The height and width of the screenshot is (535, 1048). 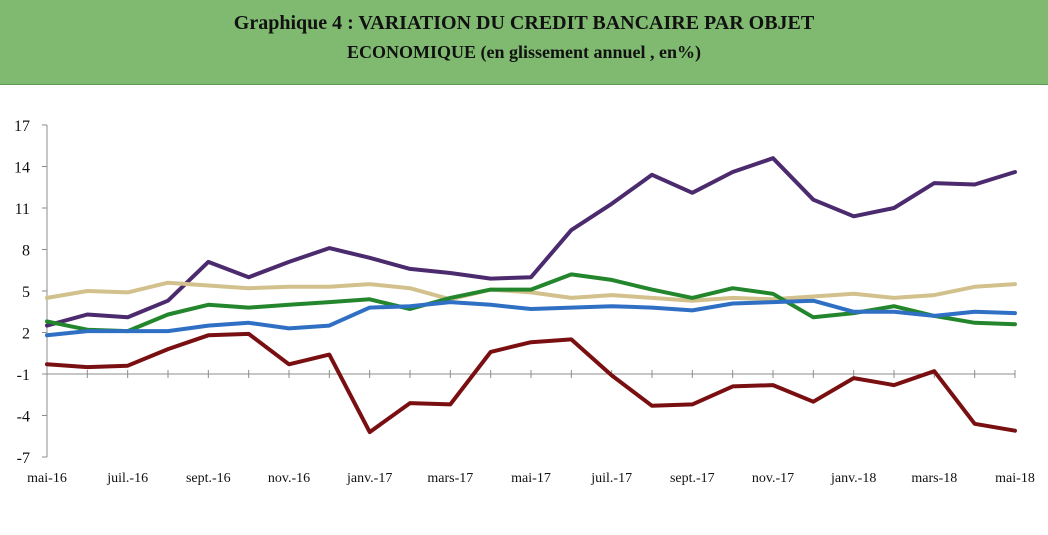 What do you see at coordinates (23, 375) in the screenshot?
I see `y-tick-label: -1` at bounding box center [23, 375].